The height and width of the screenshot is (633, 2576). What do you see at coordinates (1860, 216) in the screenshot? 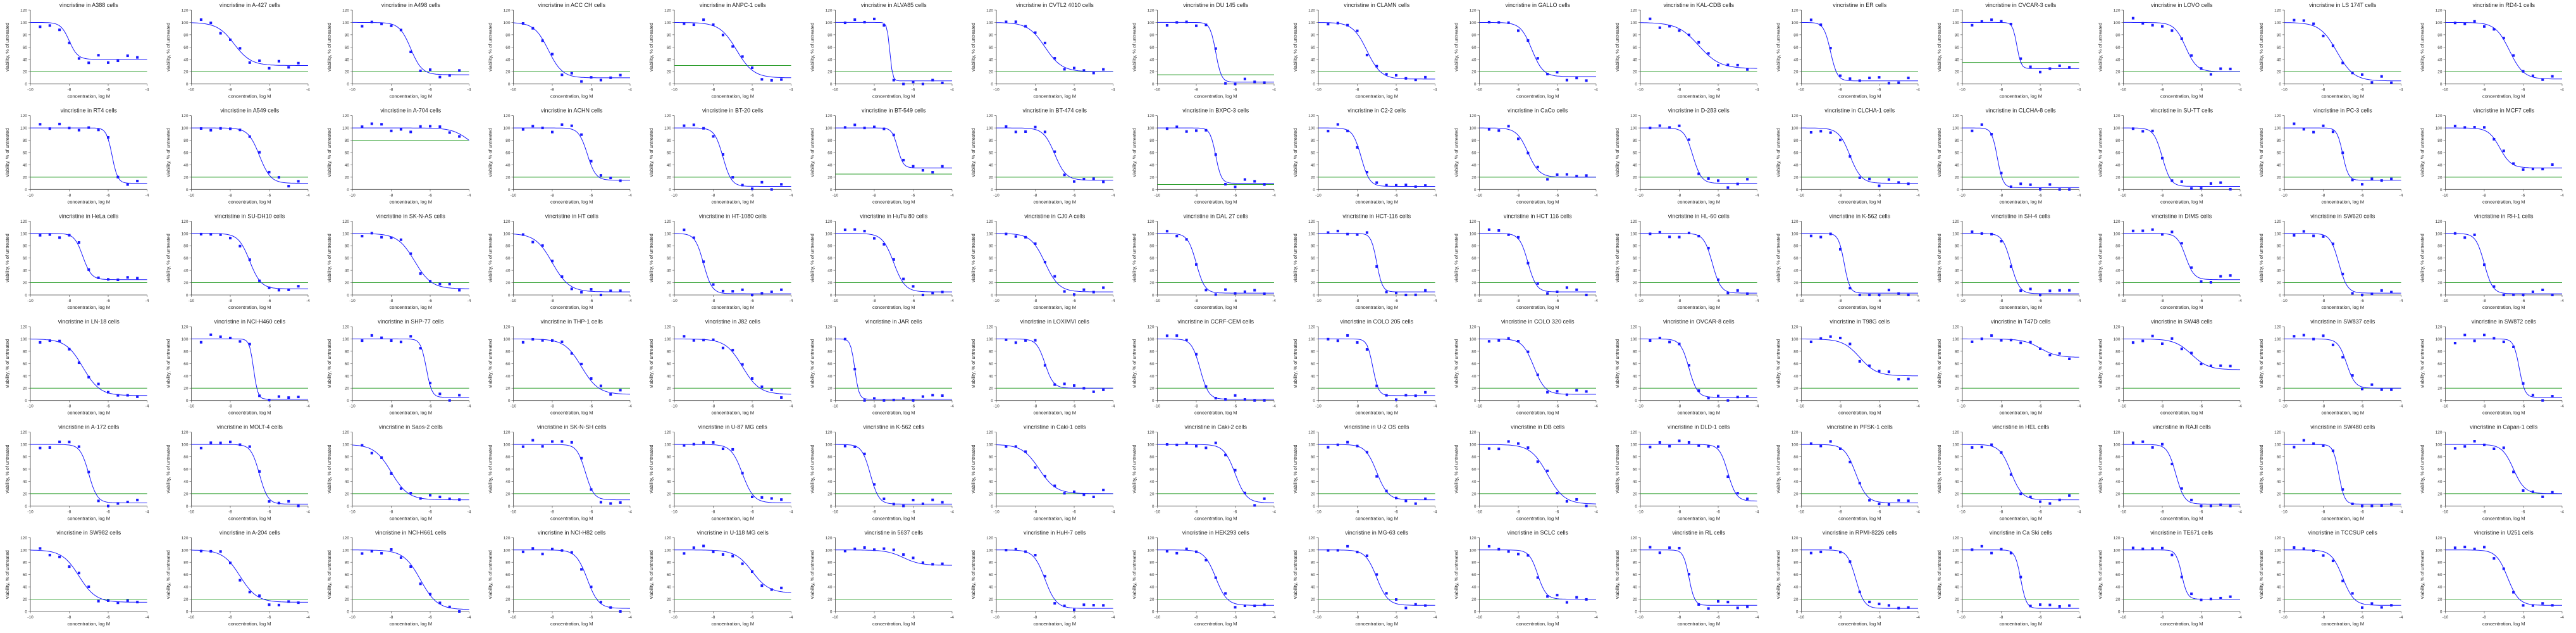
I see `panel-title: vincristine in K-562 cells` at bounding box center [1860, 216].